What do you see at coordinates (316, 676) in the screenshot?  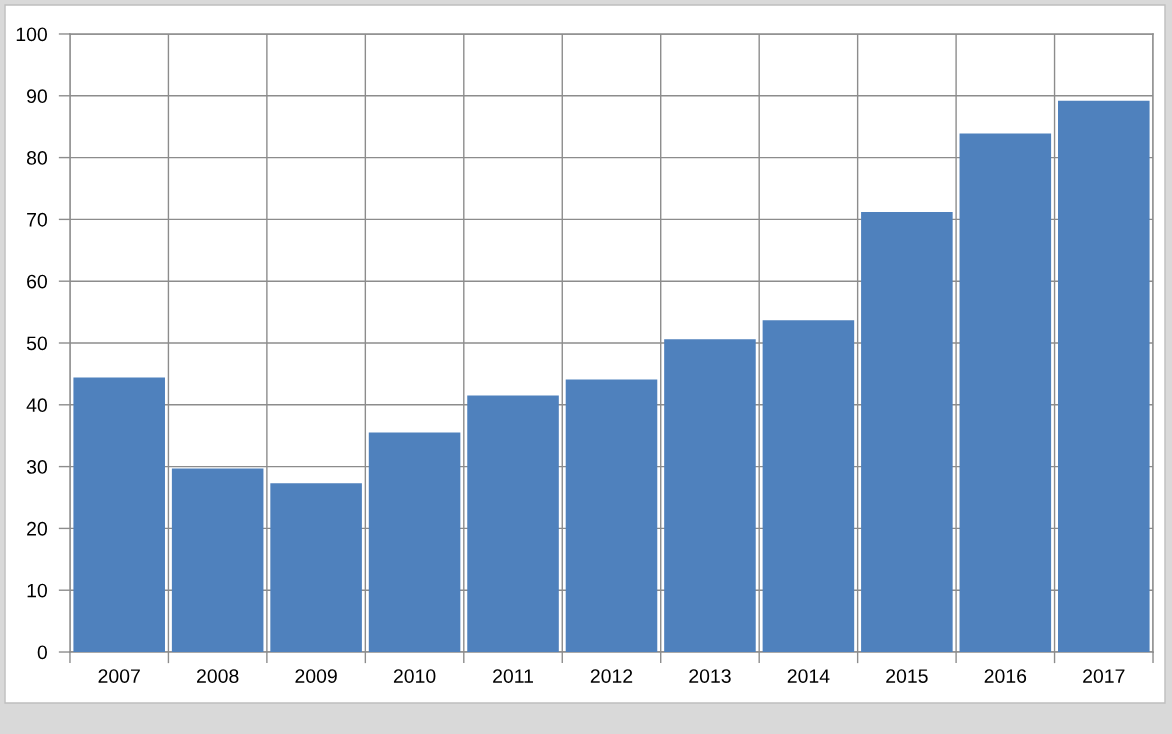 I see `x-tick-label: 2009` at bounding box center [316, 676].